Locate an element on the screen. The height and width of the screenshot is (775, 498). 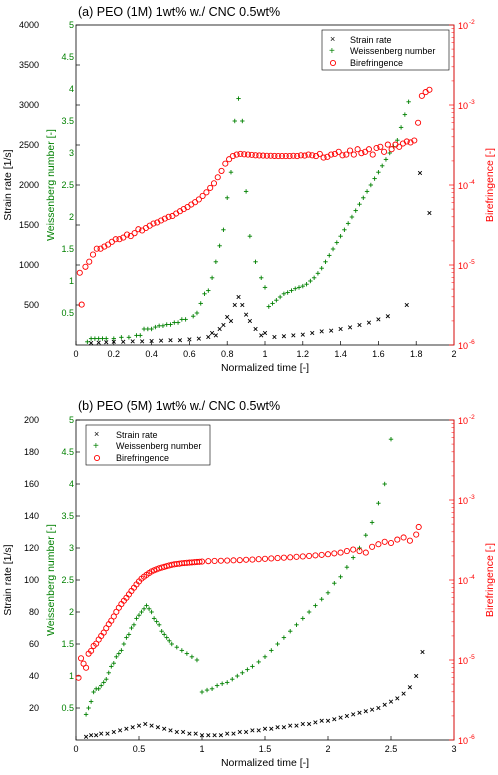
panel-b-title: (b) PEO (5M) 1wt% w./ CNC 0.5wt% is located at coordinates (179, 406).